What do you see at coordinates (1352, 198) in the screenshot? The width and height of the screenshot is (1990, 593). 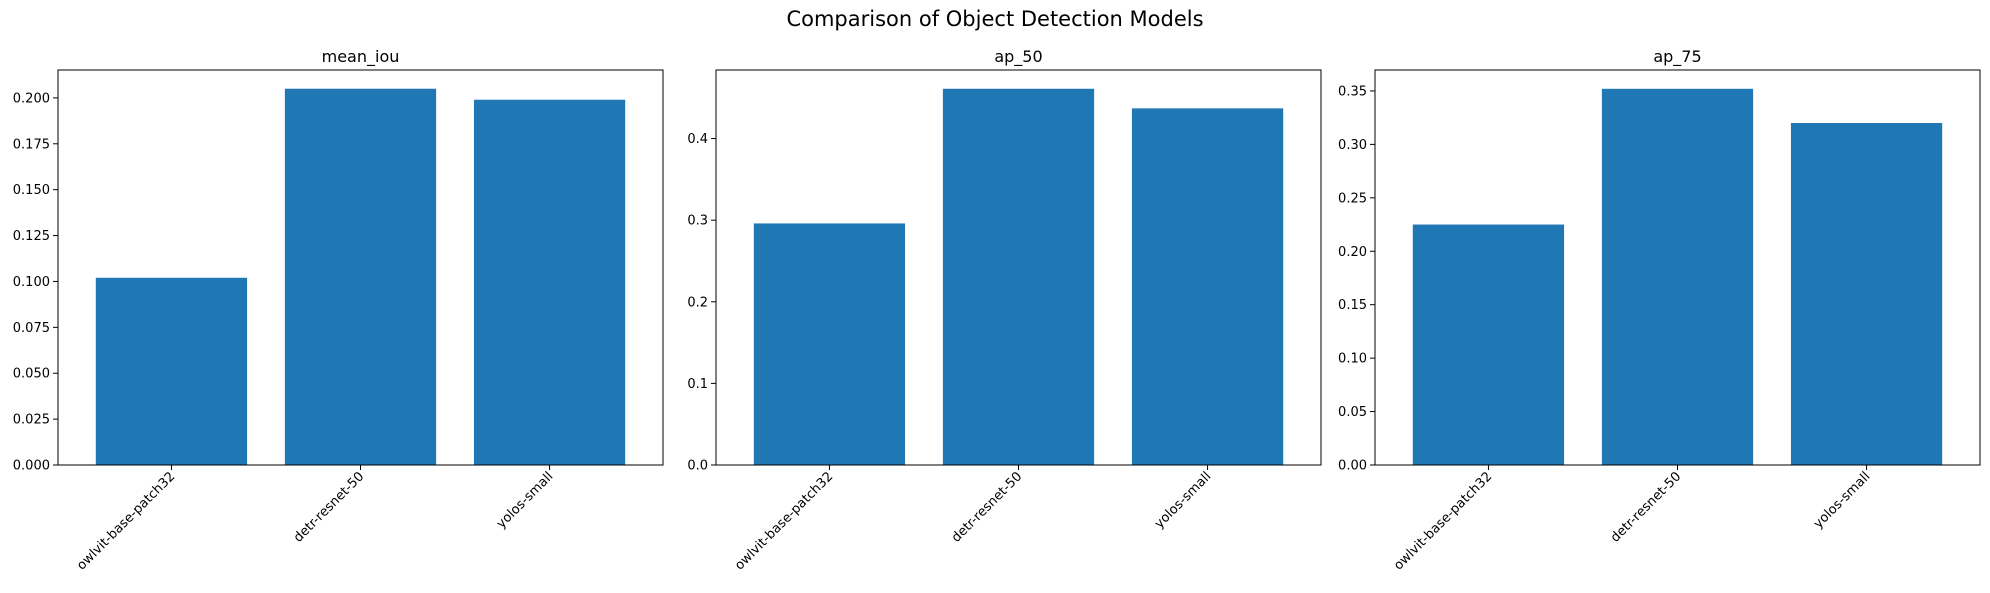 I see `y-tick-label: 0.25` at bounding box center [1352, 198].